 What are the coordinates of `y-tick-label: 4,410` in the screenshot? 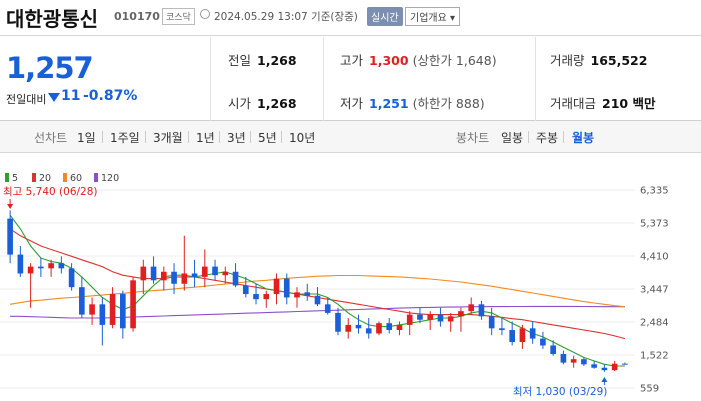 It's located at (654, 257).